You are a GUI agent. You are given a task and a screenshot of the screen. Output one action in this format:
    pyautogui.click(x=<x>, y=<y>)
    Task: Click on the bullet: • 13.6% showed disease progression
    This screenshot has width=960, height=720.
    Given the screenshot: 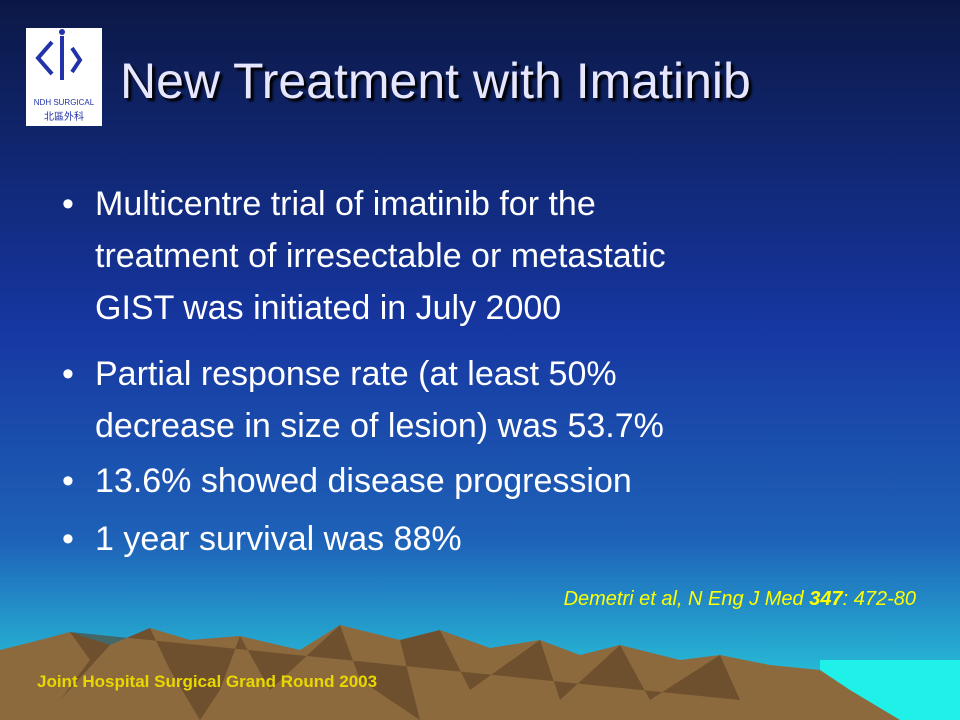 What is the action you would take?
    pyautogui.click(x=347, y=481)
    